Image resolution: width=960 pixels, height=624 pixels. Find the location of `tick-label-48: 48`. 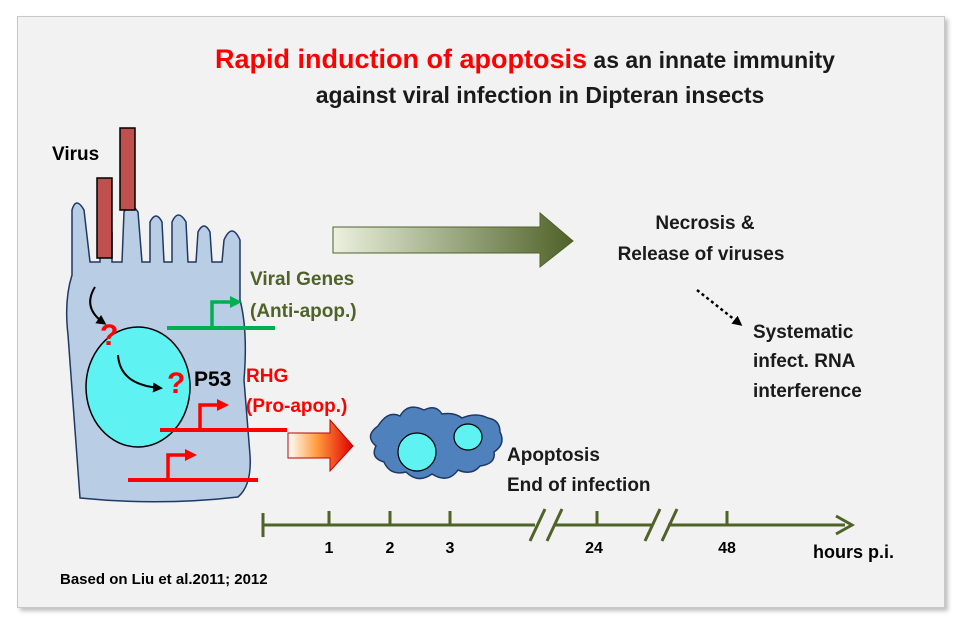

tick-label-48: 48 is located at coordinates (727, 548).